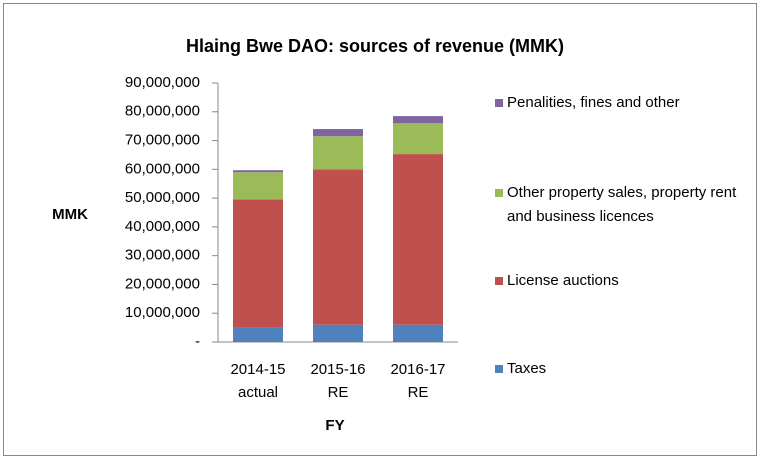  I want to click on y-tick-label: 30,000,000, so click(162, 255).